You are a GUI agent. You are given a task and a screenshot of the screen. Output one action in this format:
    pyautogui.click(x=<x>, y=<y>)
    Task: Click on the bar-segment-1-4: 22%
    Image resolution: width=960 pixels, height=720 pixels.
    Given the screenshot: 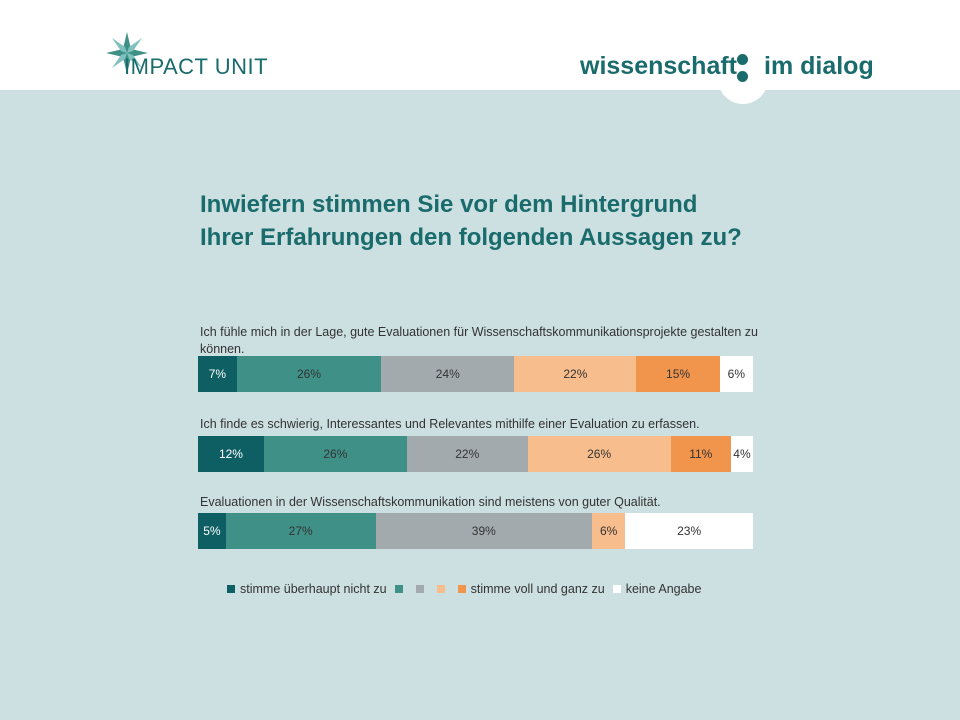 What is the action you would take?
    pyautogui.click(x=575, y=374)
    